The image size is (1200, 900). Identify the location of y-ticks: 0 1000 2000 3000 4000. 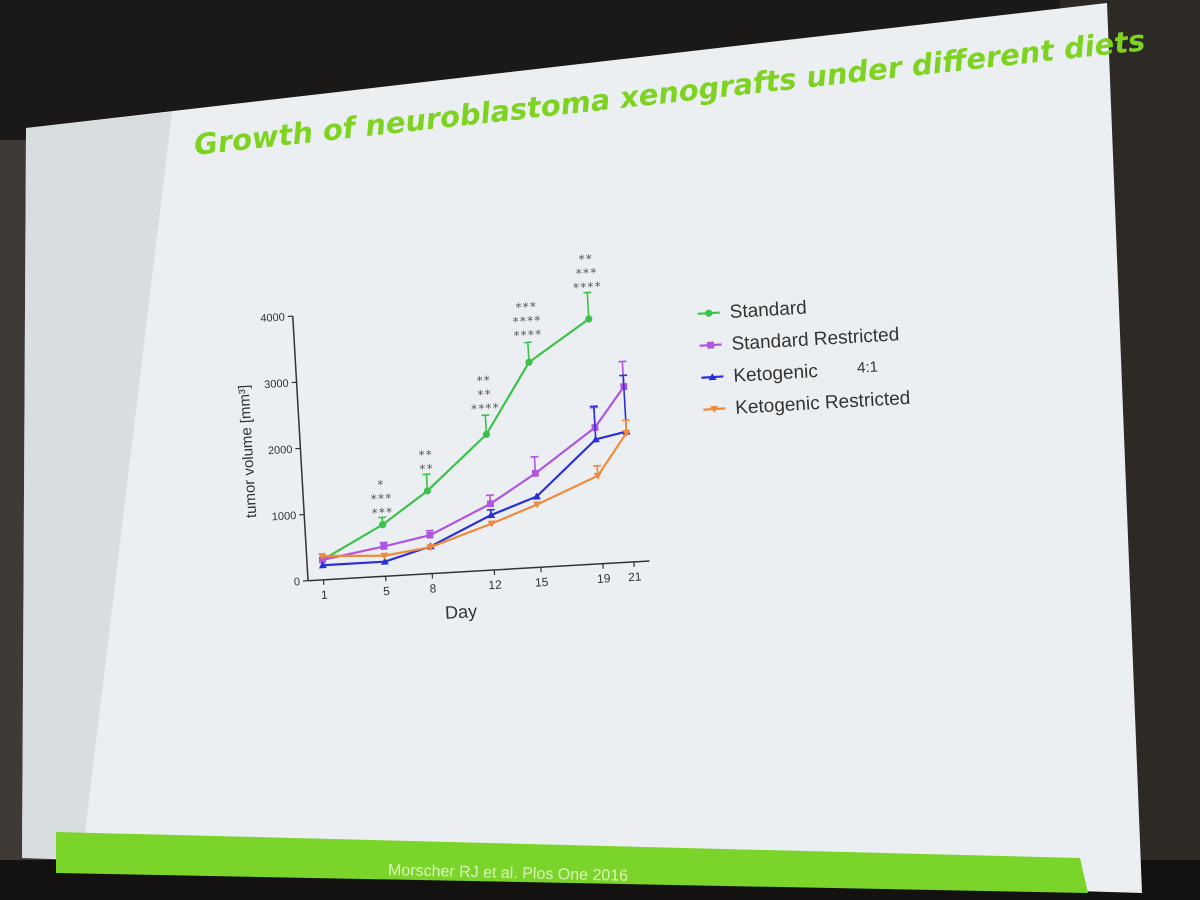
(284, 450).